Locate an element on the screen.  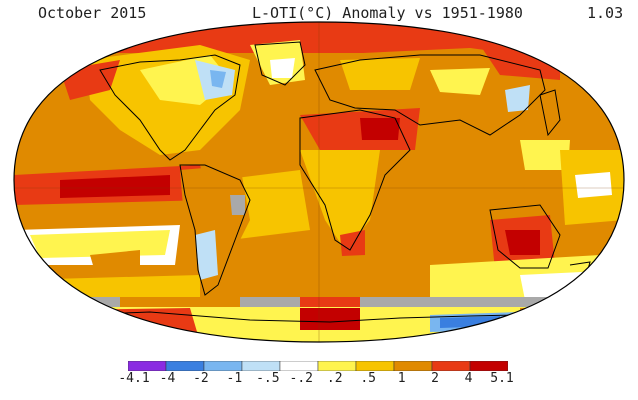
scale-tick-label: -.5 is located at coordinates (268, 378).